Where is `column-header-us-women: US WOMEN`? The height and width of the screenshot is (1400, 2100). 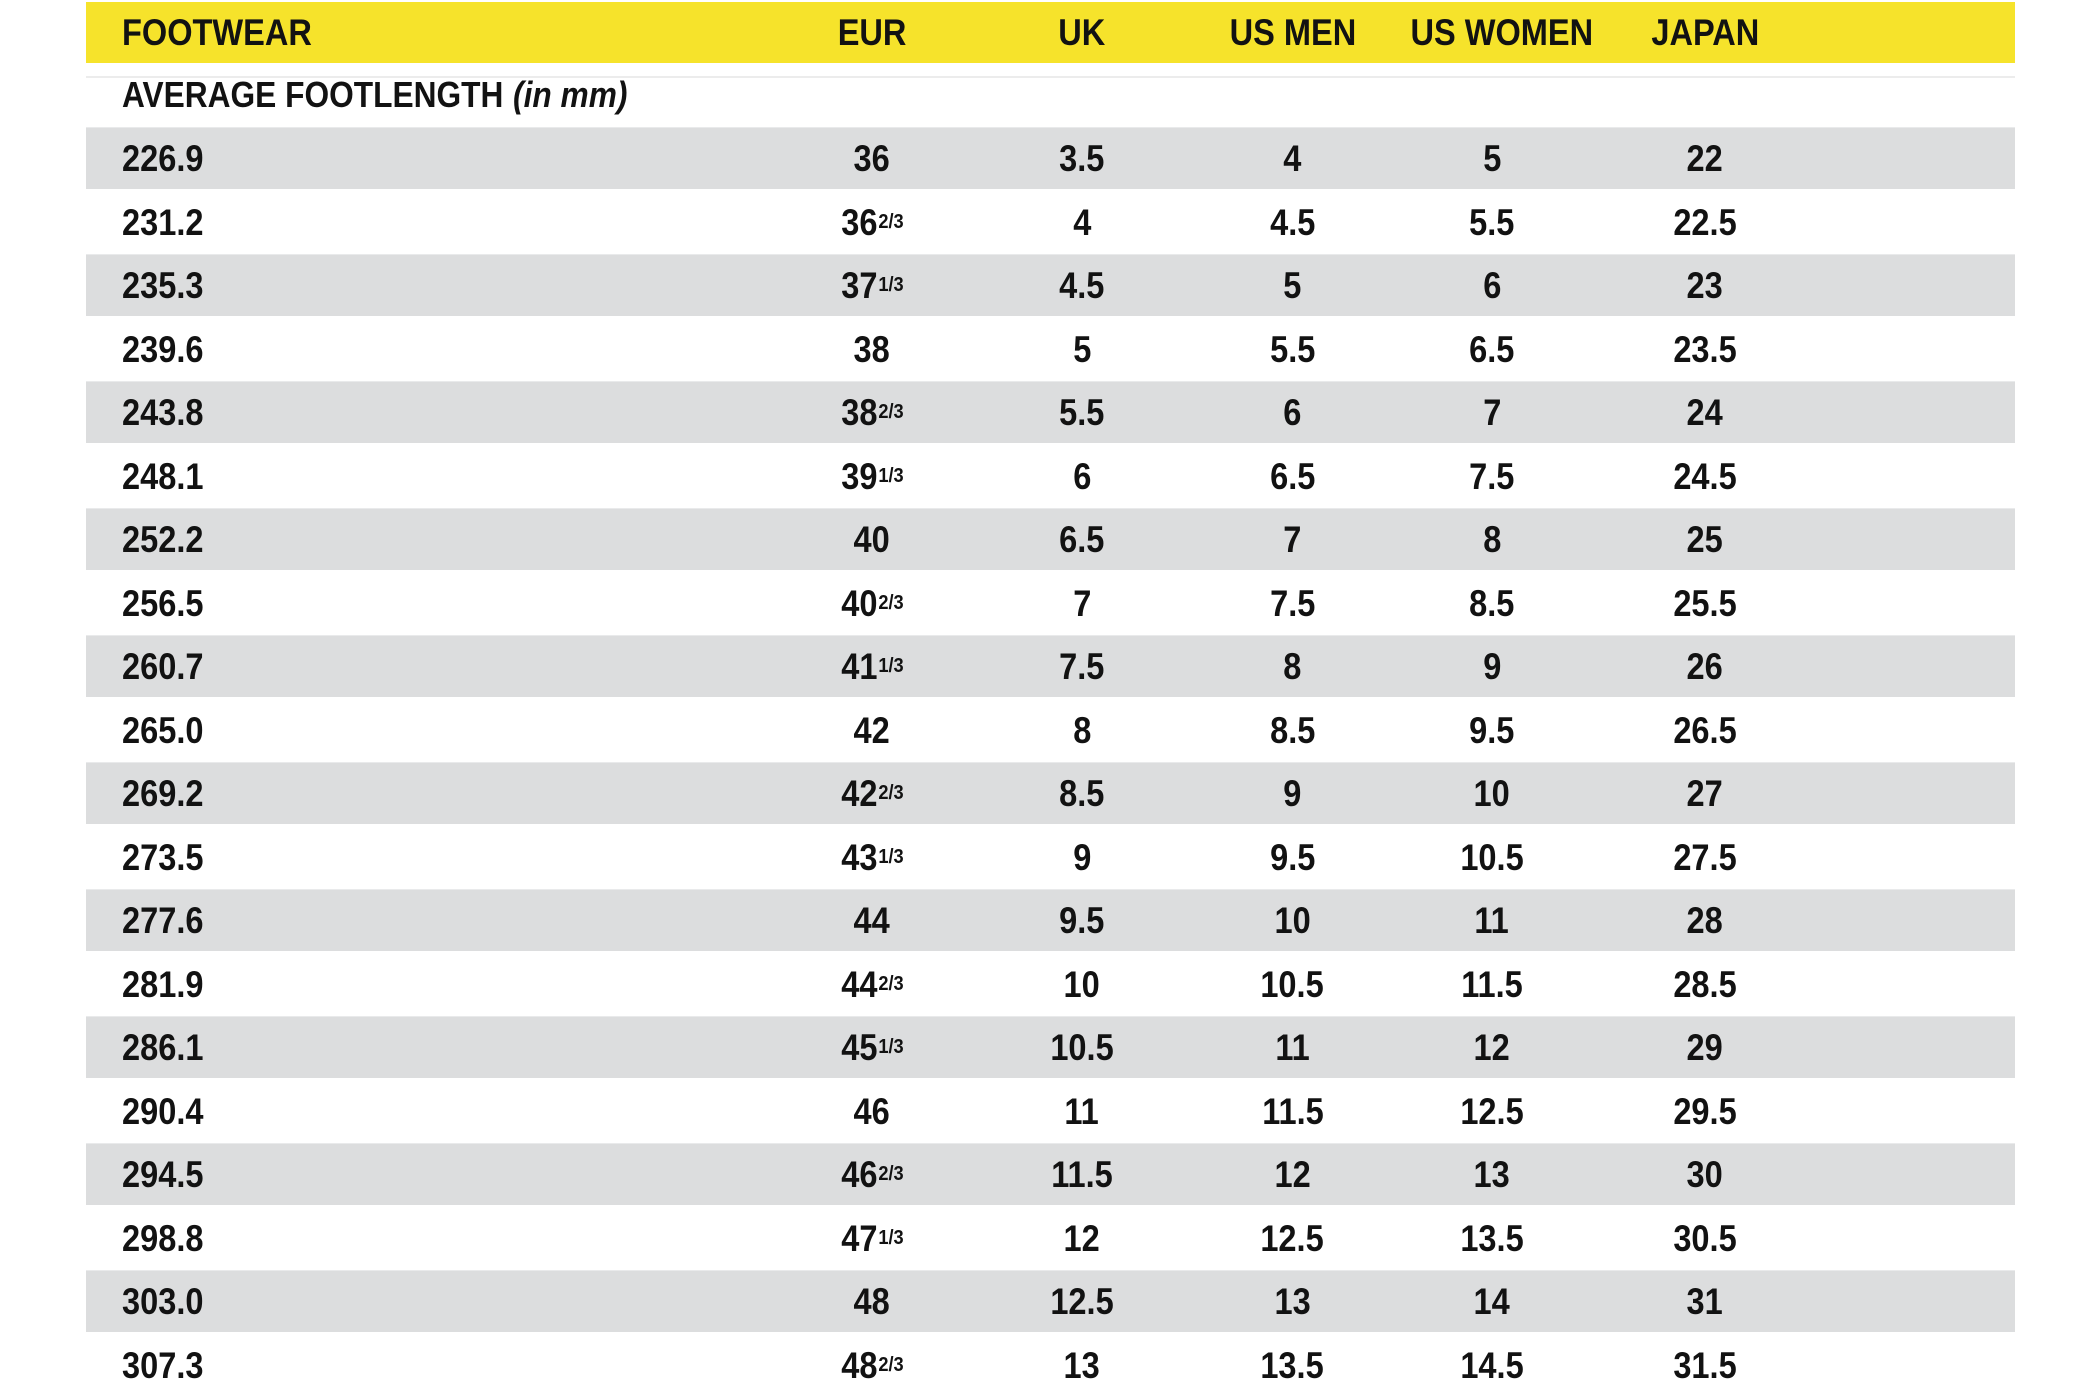
column-header-us-women: US WOMEN is located at coordinates (1495, 32).